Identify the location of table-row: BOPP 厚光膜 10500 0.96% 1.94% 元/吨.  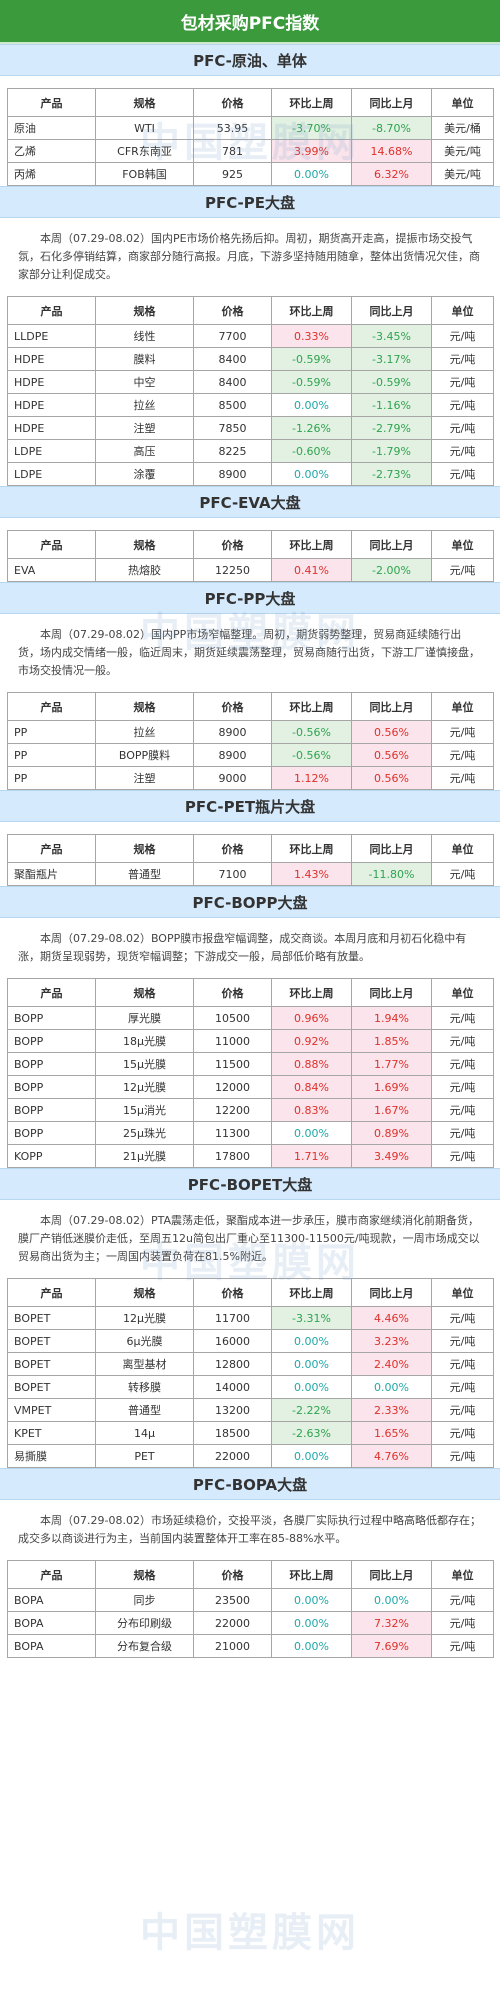
(250, 1018).